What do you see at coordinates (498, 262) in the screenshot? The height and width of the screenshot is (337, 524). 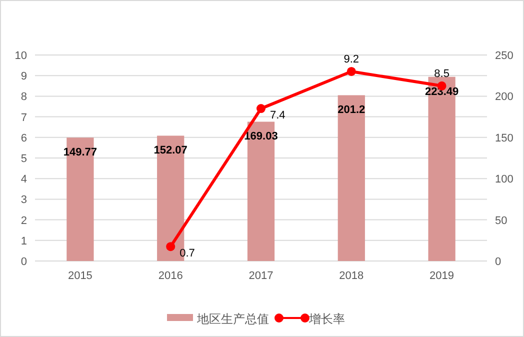 I see `y2-tick-label: 0` at bounding box center [498, 262].